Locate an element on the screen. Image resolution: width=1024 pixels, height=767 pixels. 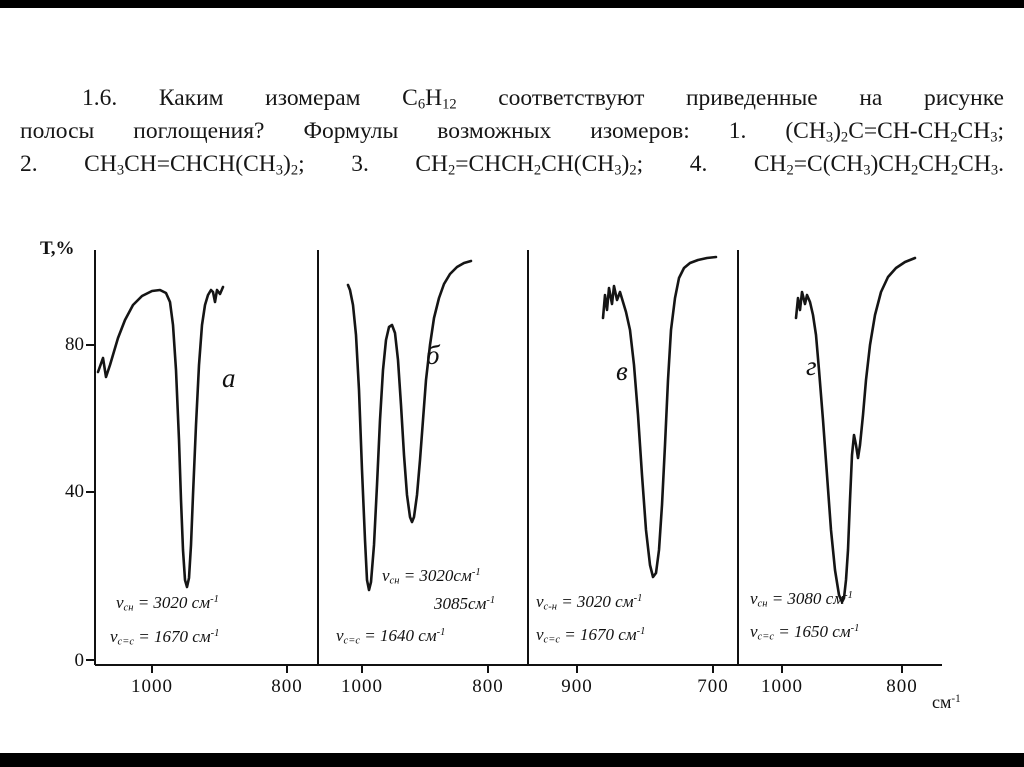
y-tick-label-0: 0 is located at coordinates (79, 660).